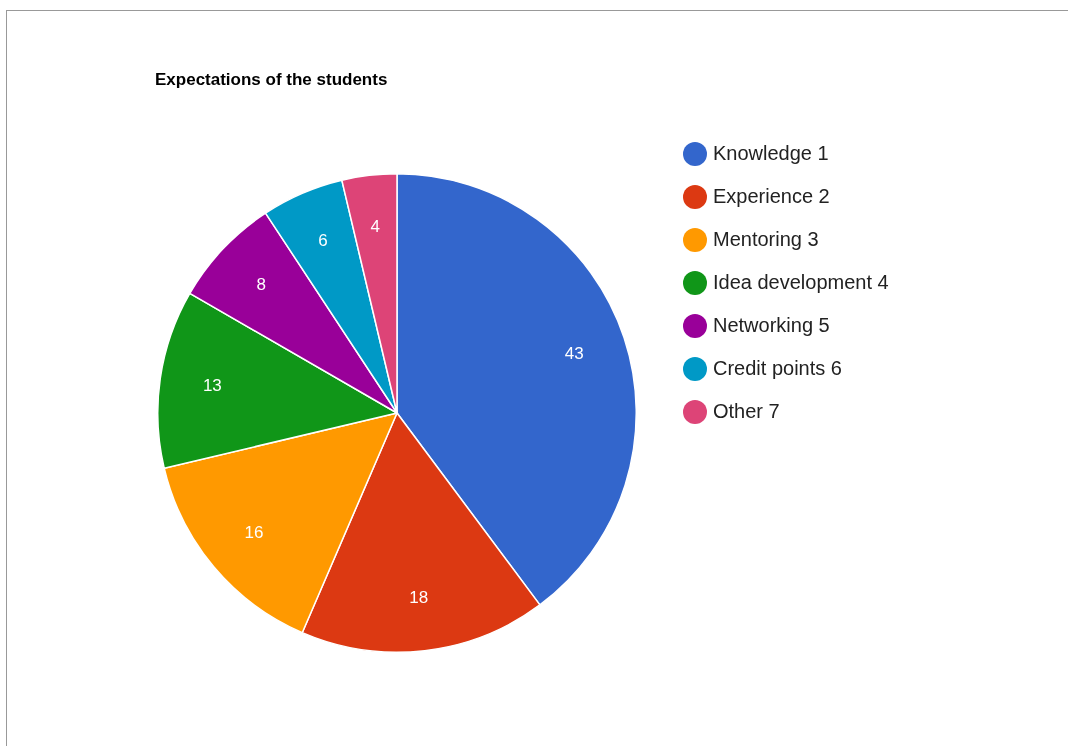  I want to click on legend-label: Idea development 4, so click(801, 282).